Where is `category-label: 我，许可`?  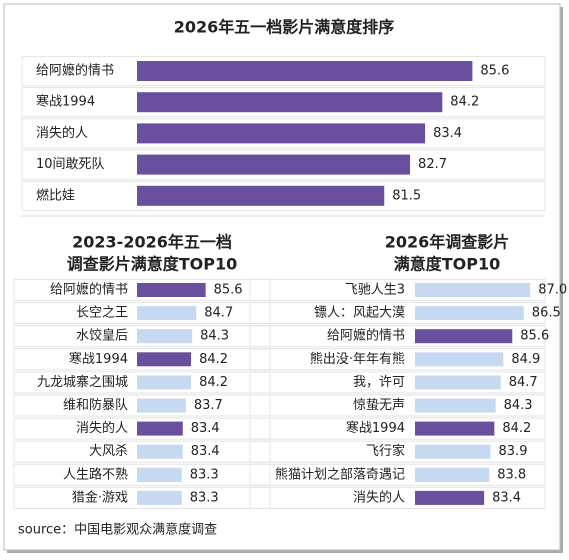 category-label: 我，许可 is located at coordinates (379, 382).